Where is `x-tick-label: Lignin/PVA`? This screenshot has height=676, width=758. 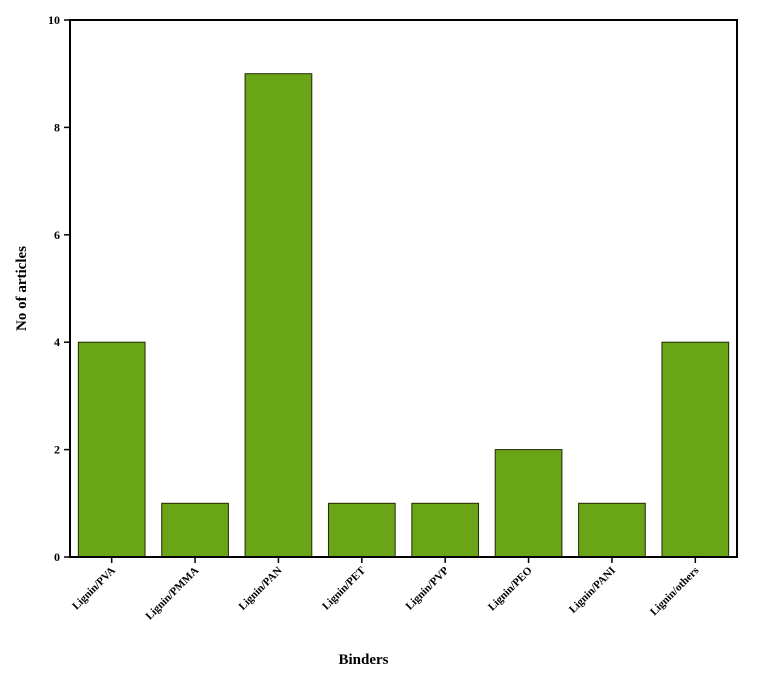
x-tick-label: Lignin/PVA is located at coordinates (94, 589).